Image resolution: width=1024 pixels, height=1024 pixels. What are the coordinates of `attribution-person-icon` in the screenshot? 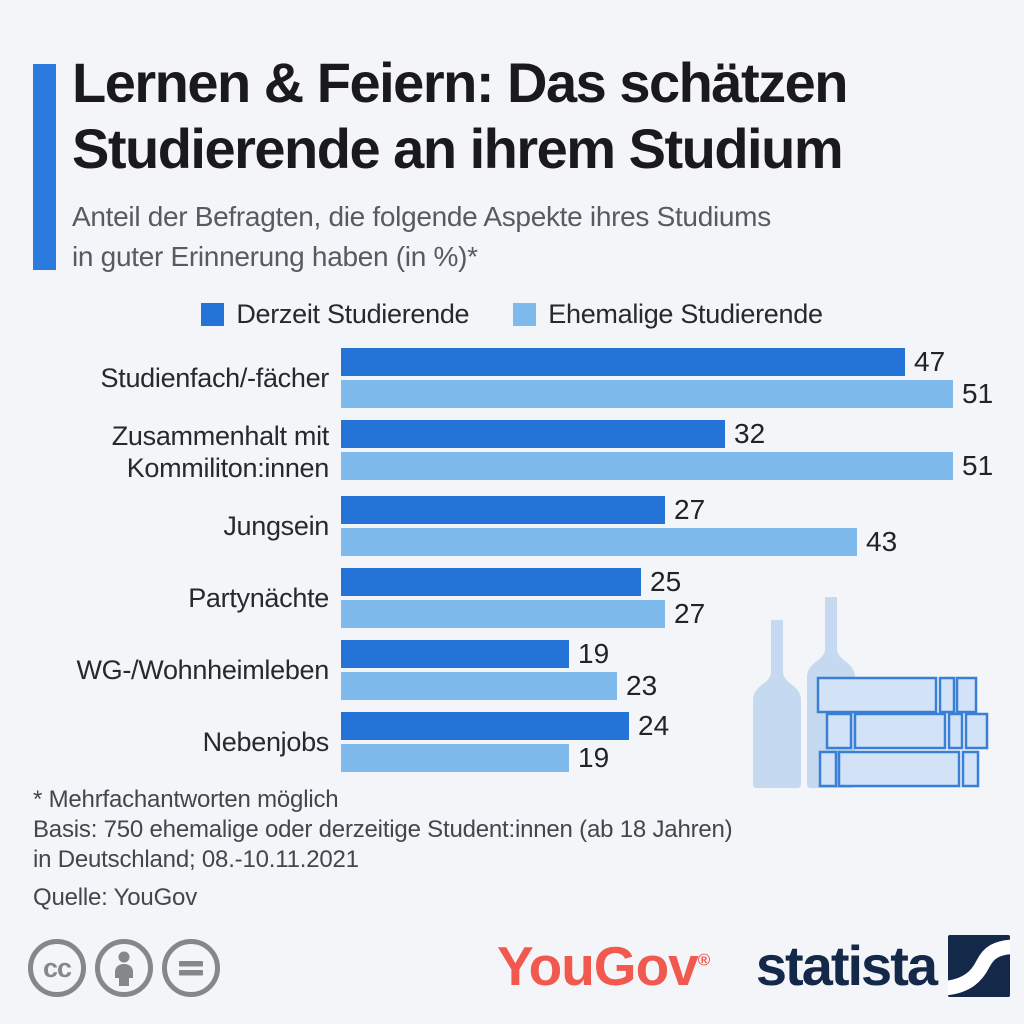 It's located at (124, 968).